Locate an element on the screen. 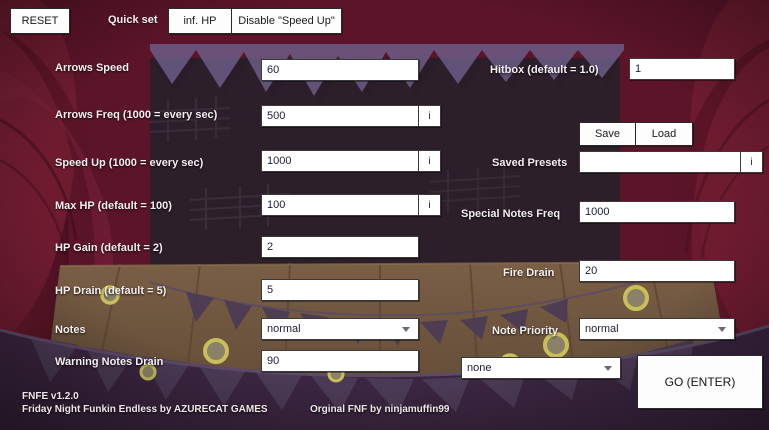 The width and height of the screenshot is (769, 430). input-saved-presets is located at coordinates (660, 162).